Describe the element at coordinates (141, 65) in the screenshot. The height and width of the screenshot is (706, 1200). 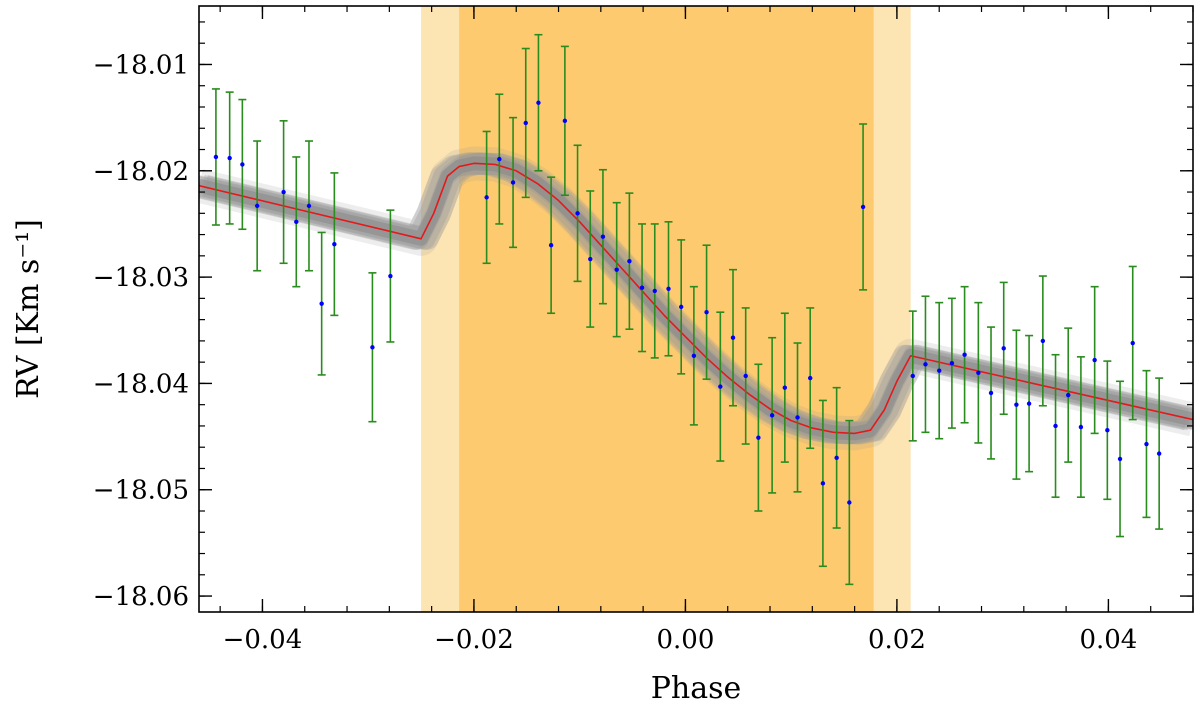
I see `y-tick-label: −18.01` at that location.